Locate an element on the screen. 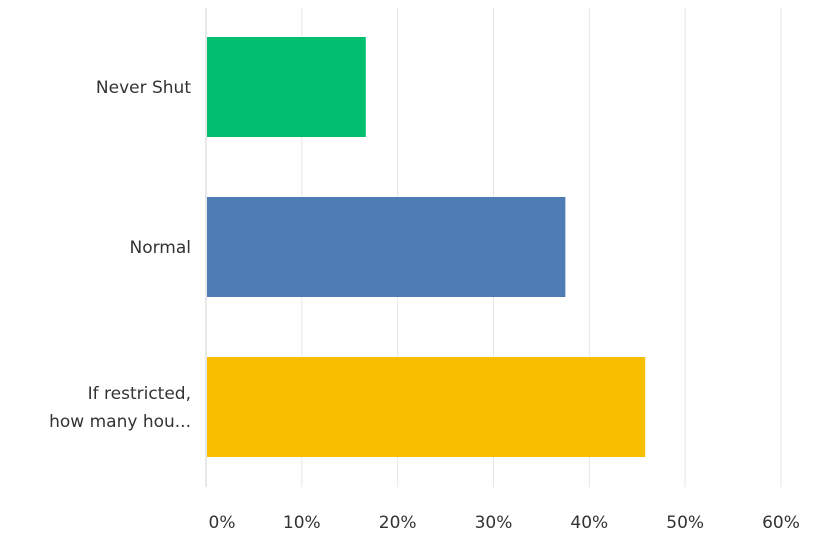 The height and width of the screenshot is (537, 823). x-tick-label: 0% is located at coordinates (222, 523).